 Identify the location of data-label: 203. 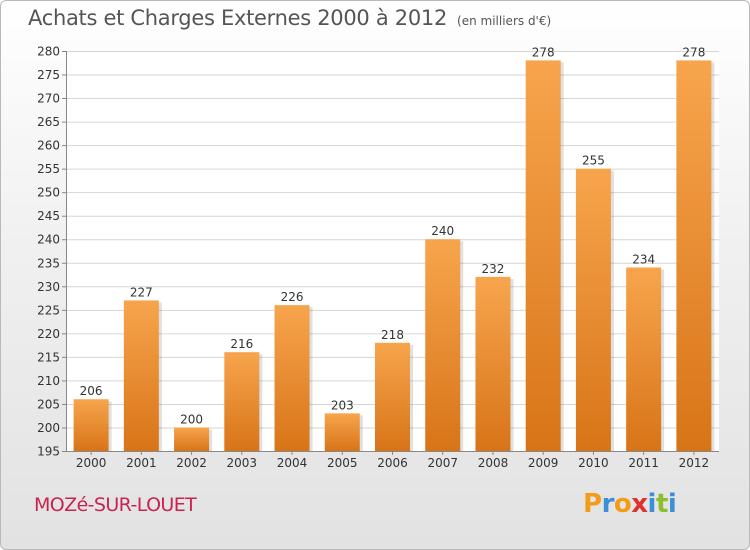
(342, 405).